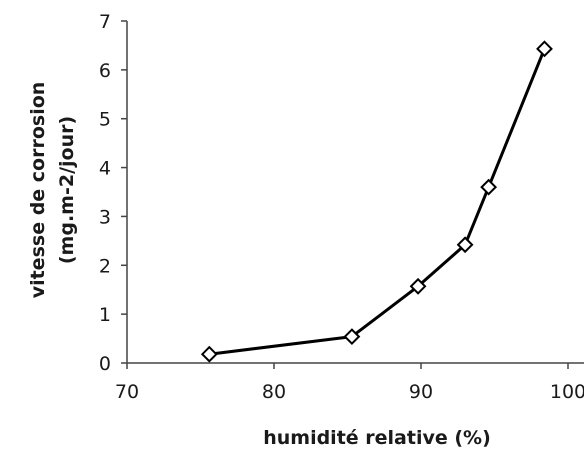  Describe the element at coordinates (377, 438) in the screenshot. I see `x-axis-title: humidité relative (%)` at that location.